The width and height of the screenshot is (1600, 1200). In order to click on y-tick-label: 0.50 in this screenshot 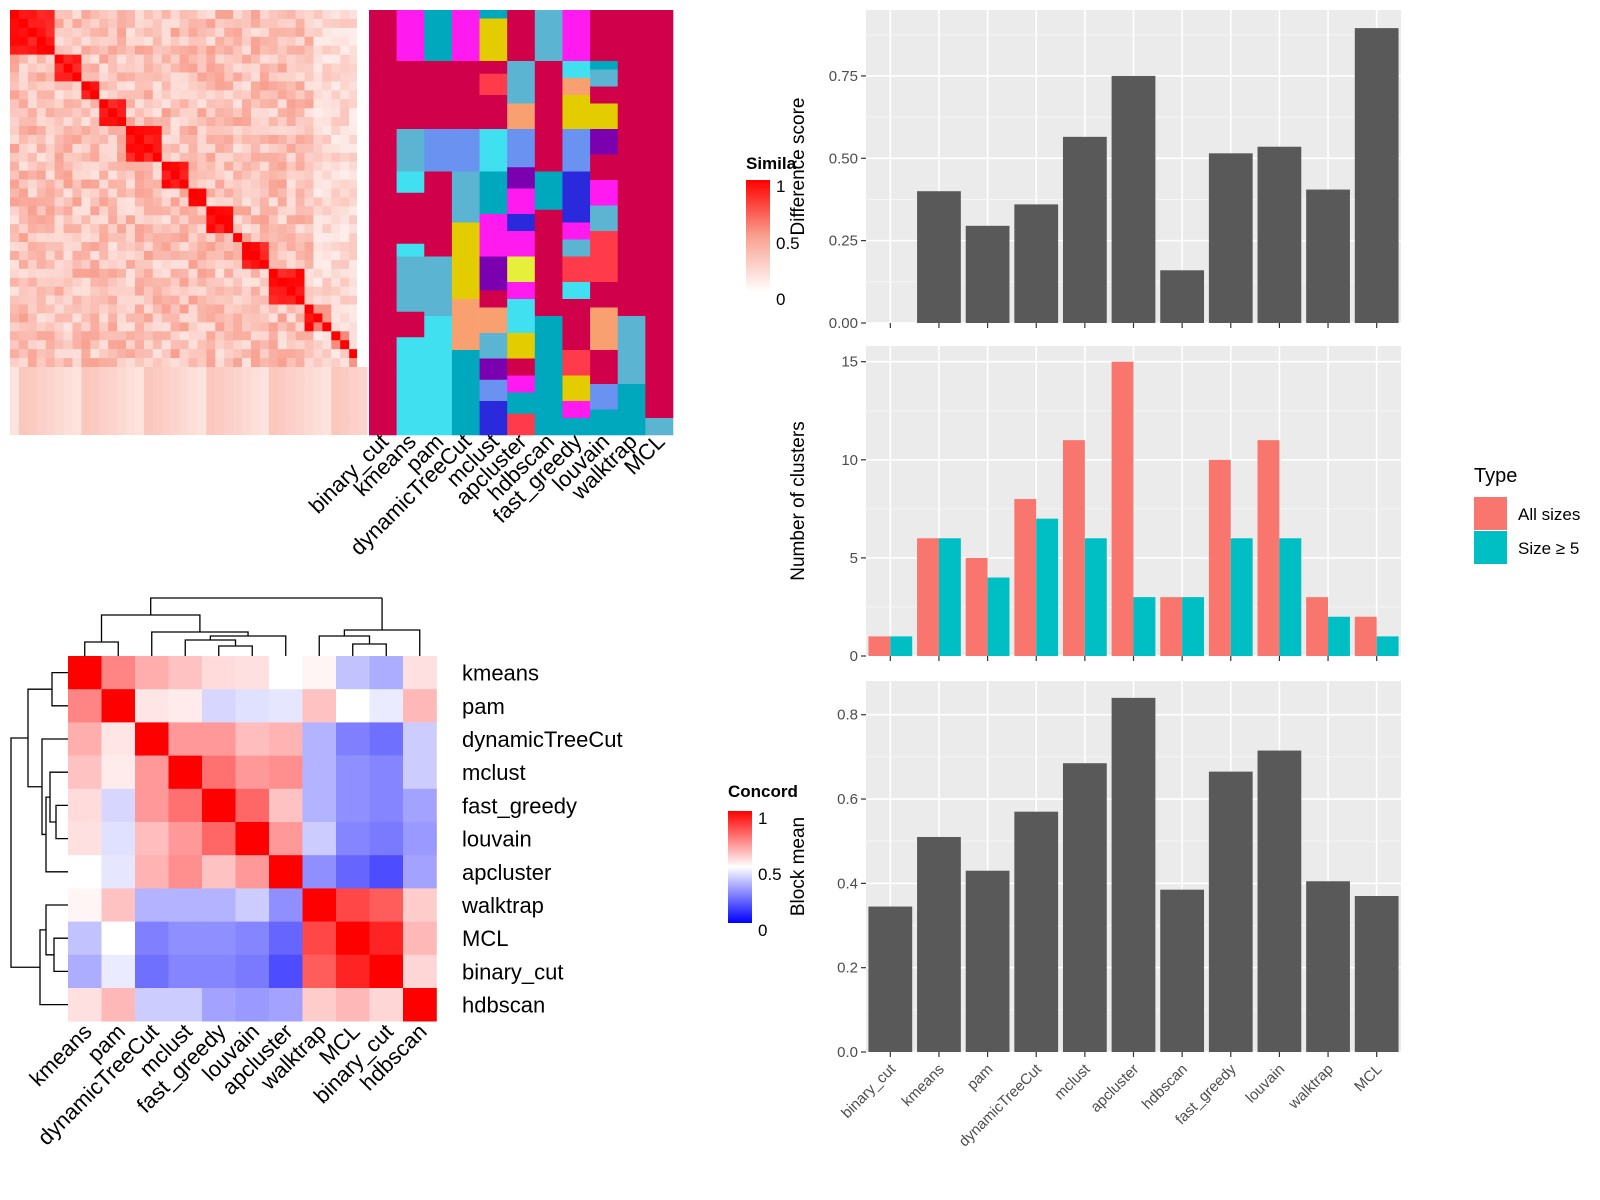, I will do `click(843, 158)`.